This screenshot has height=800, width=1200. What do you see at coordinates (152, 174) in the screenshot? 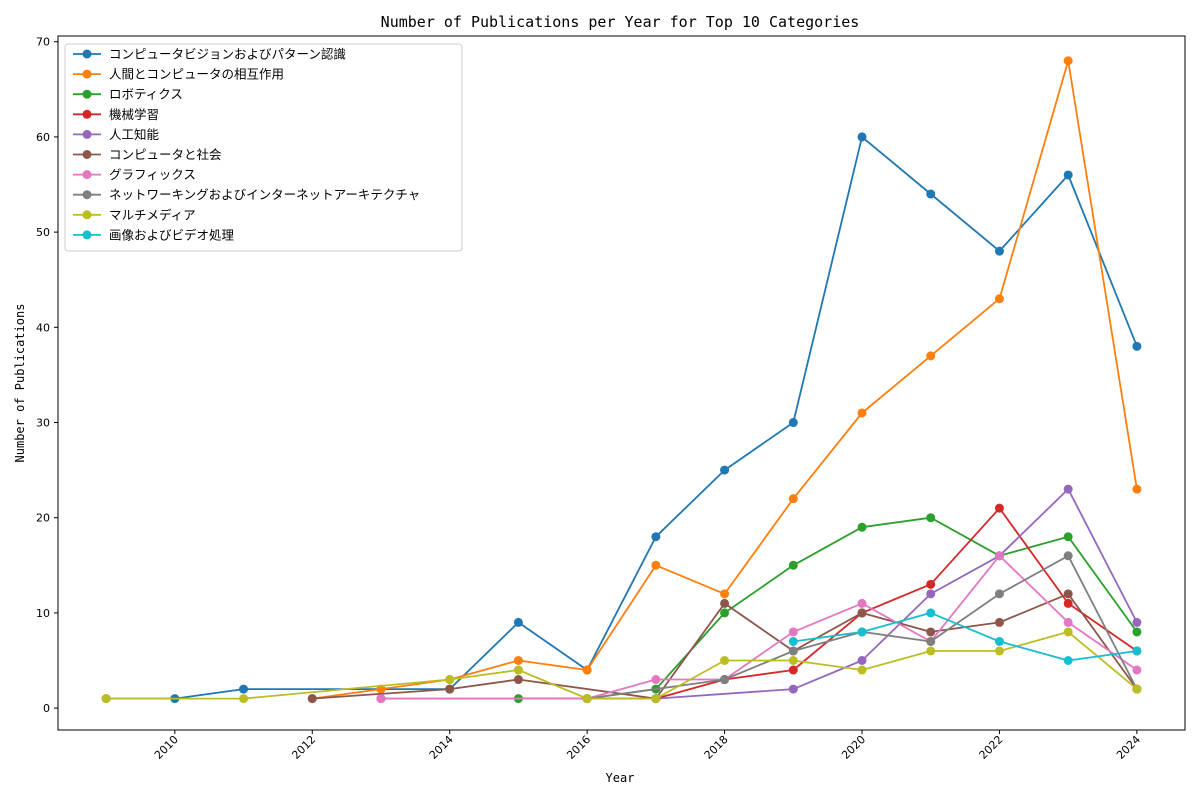
I see `legend-label: グラフィックス` at bounding box center [152, 174].